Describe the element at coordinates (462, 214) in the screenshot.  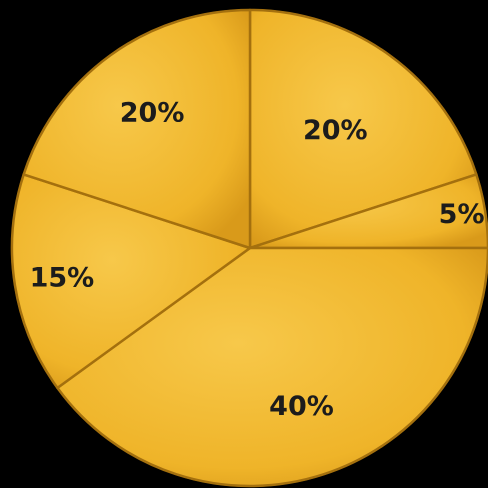
I see `slice-label: 5%` at that location.